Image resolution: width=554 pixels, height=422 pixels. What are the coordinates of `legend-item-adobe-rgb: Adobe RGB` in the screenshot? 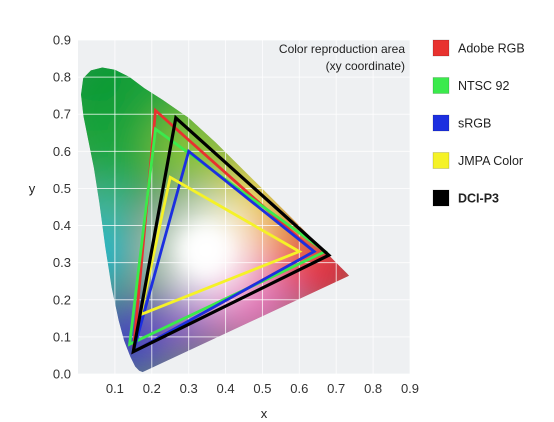 It's located at (478, 48).